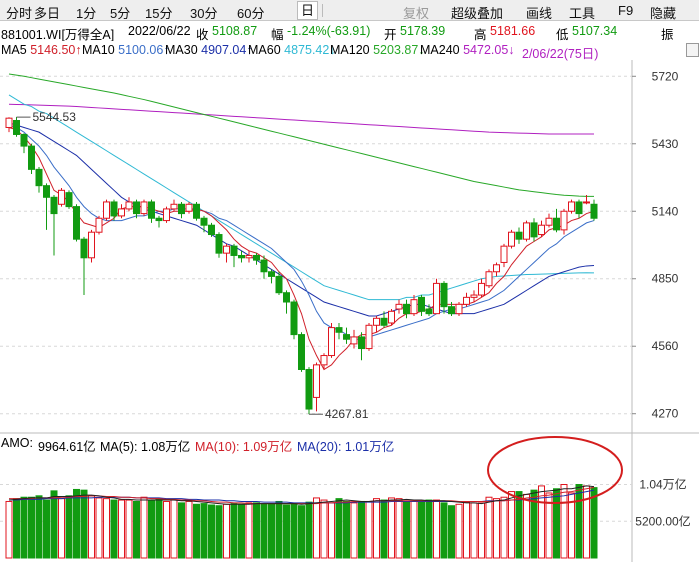 The width and height of the screenshot is (699, 562). What do you see at coordinates (477, 13) in the screenshot?
I see `toolbar-item-9: 超级叠加` at bounding box center [477, 13].